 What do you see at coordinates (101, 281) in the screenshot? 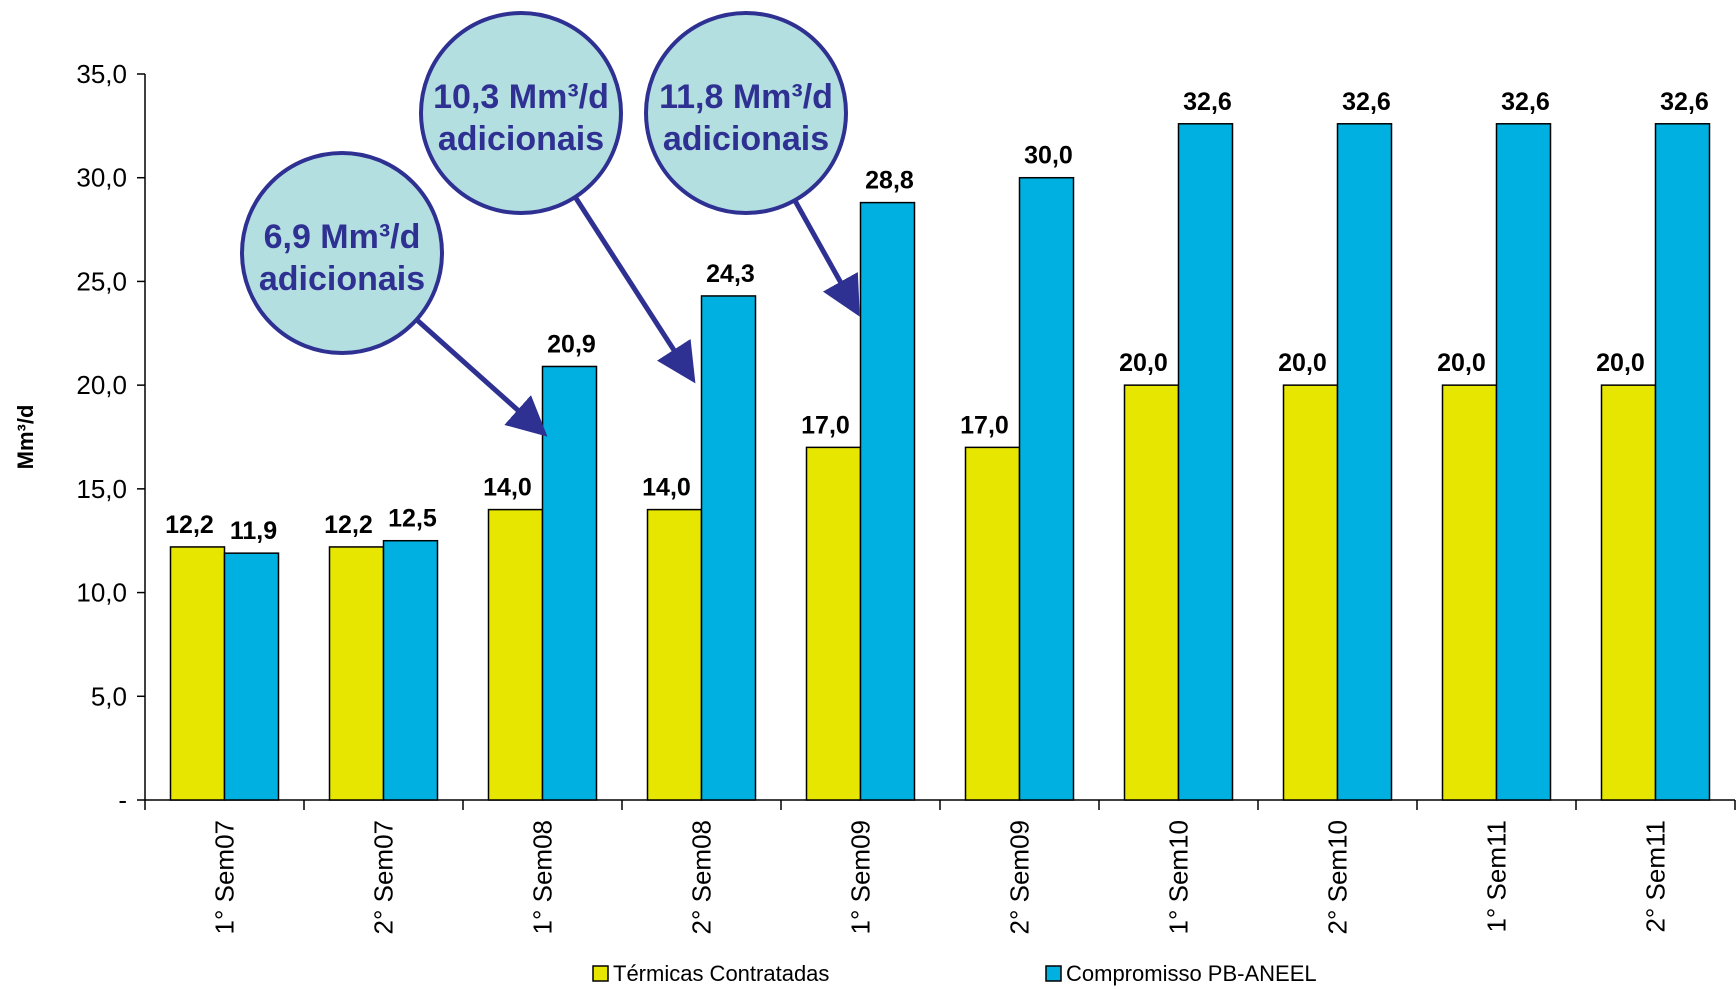
I see `y-tick-label: 25,0` at bounding box center [101, 281].